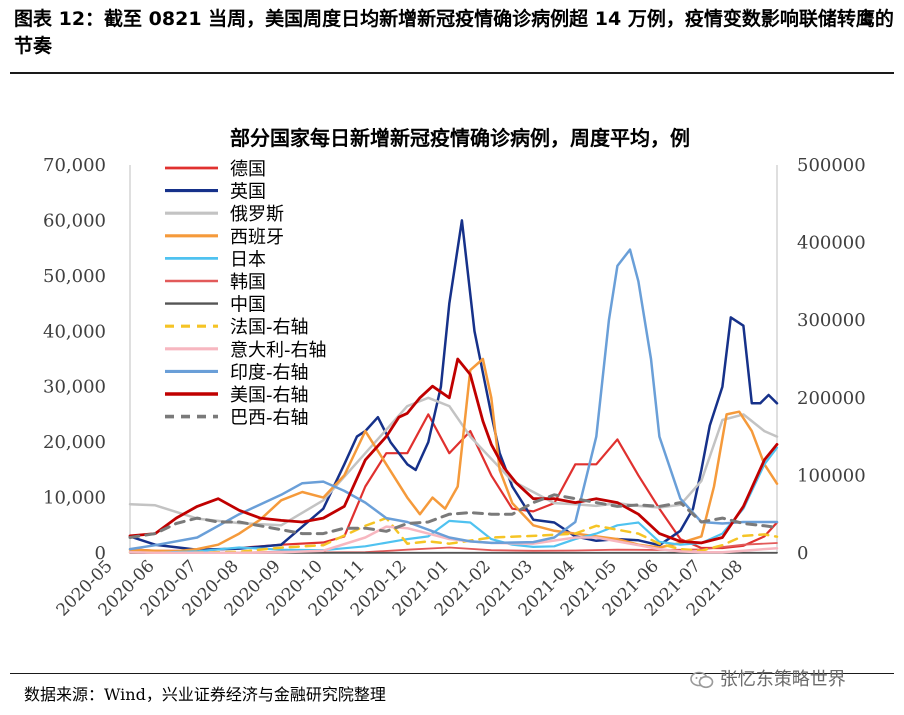 This screenshot has height=715, width=904. Describe the element at coordinates (831, 475) in the screenshot. I see `right-tick-label: 100000` at that location.